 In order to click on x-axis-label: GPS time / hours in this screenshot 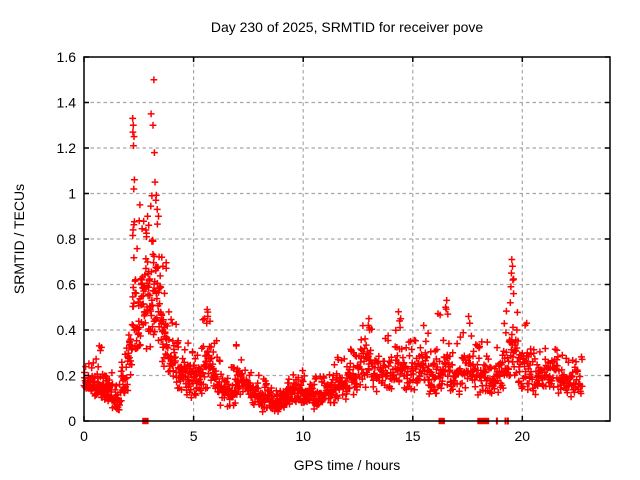, I will do `click(347, 465)`.